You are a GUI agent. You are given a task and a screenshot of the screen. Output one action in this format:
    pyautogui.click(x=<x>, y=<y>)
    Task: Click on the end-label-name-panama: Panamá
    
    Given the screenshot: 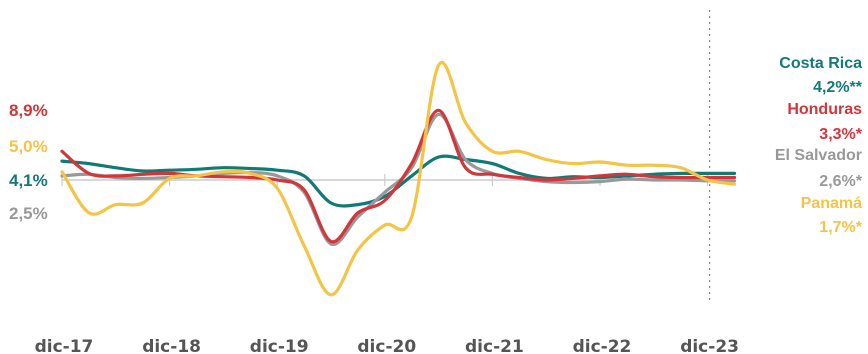 What is the action you would take?
    pyautogui.click(x=831, y=203)
    